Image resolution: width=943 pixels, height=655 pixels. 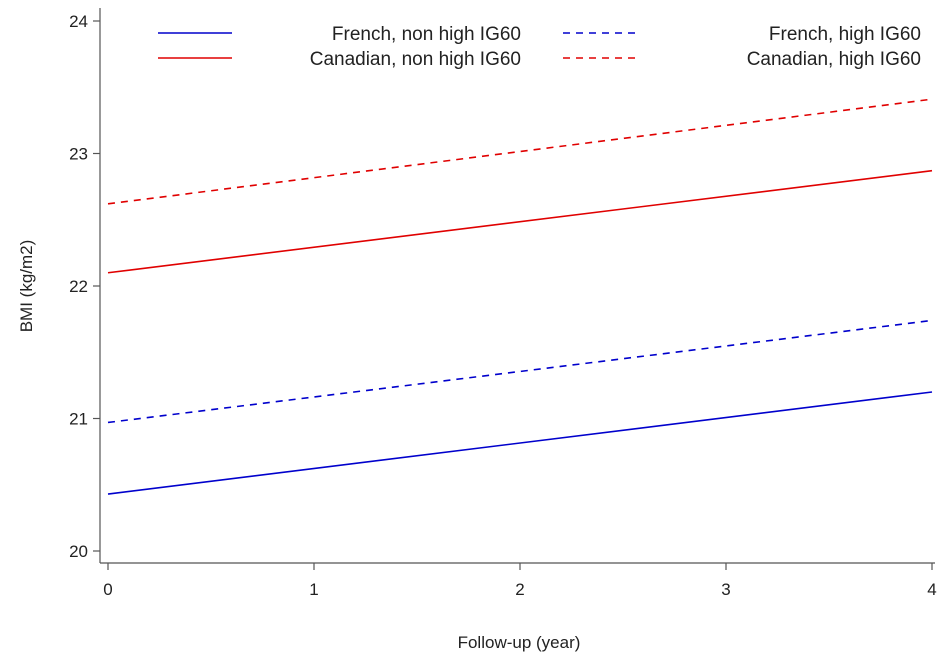 What do you see at coordinates (78, 419) in the screenshot?
I see `y-tick-label: 21` at bounding box center [78, 419].